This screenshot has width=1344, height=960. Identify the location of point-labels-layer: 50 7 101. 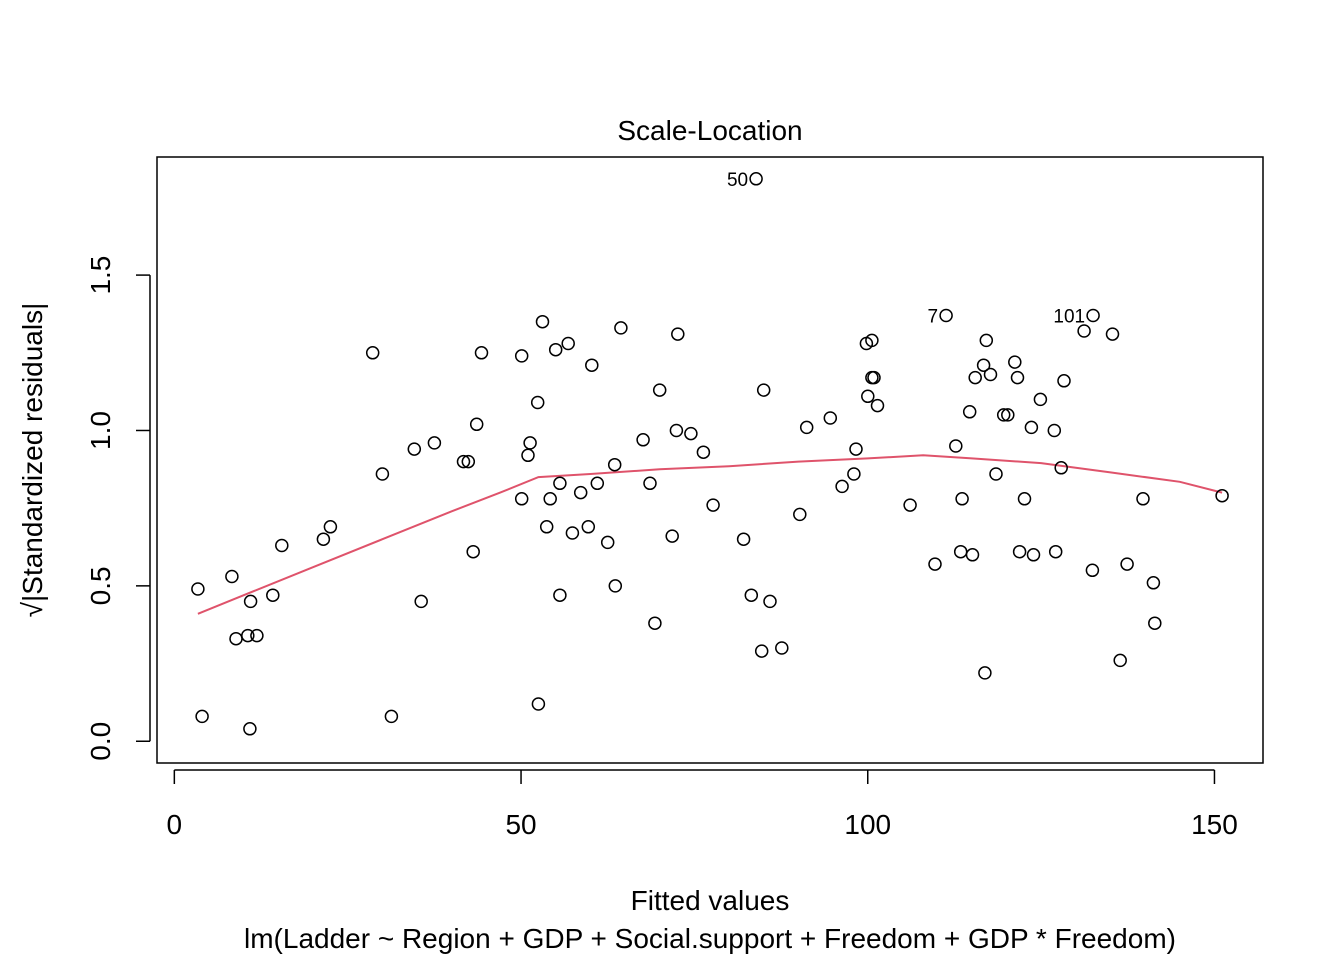
(906, 249).